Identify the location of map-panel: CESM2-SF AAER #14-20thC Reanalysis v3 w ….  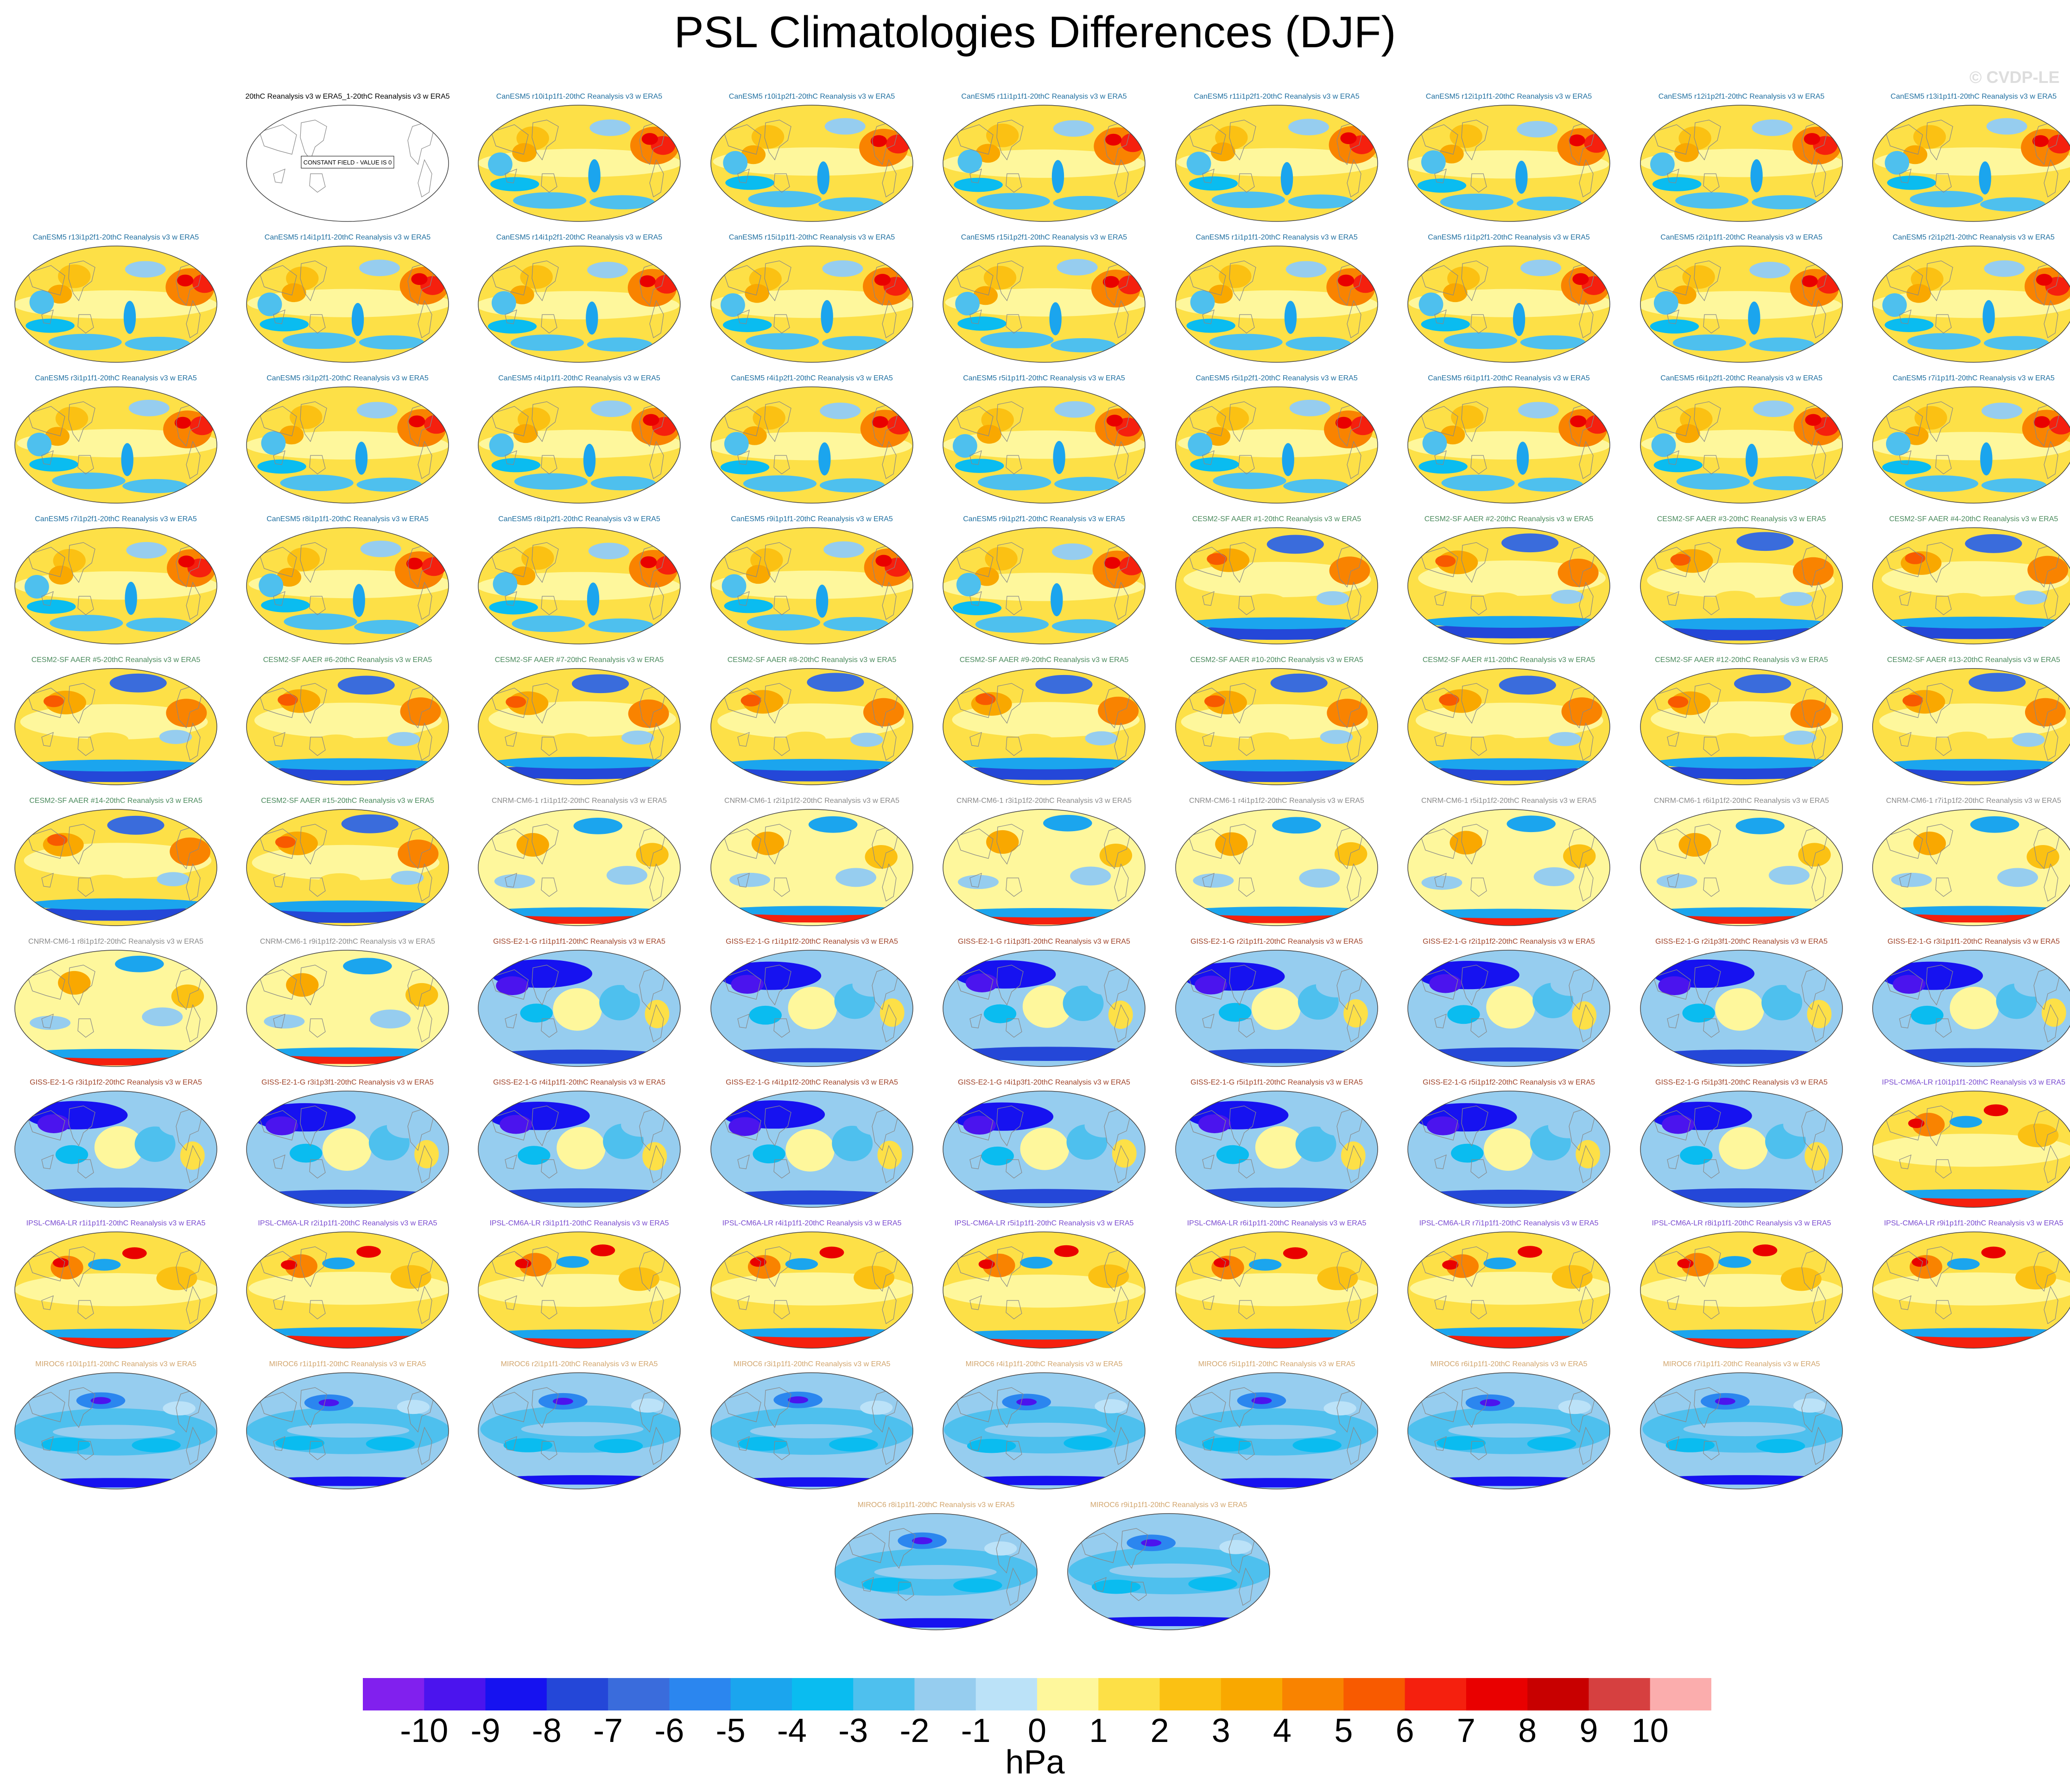
(116, 866).